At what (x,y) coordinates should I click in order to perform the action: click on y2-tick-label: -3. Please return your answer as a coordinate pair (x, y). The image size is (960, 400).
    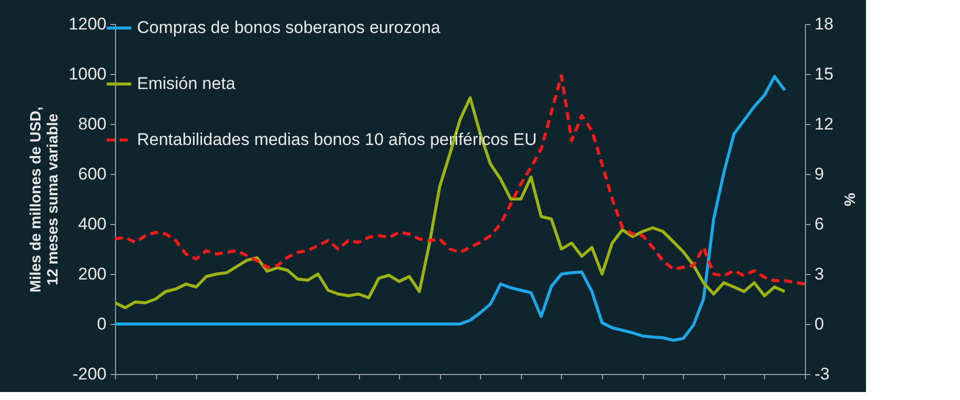
    Looking at the image, I should click on (822, 374).